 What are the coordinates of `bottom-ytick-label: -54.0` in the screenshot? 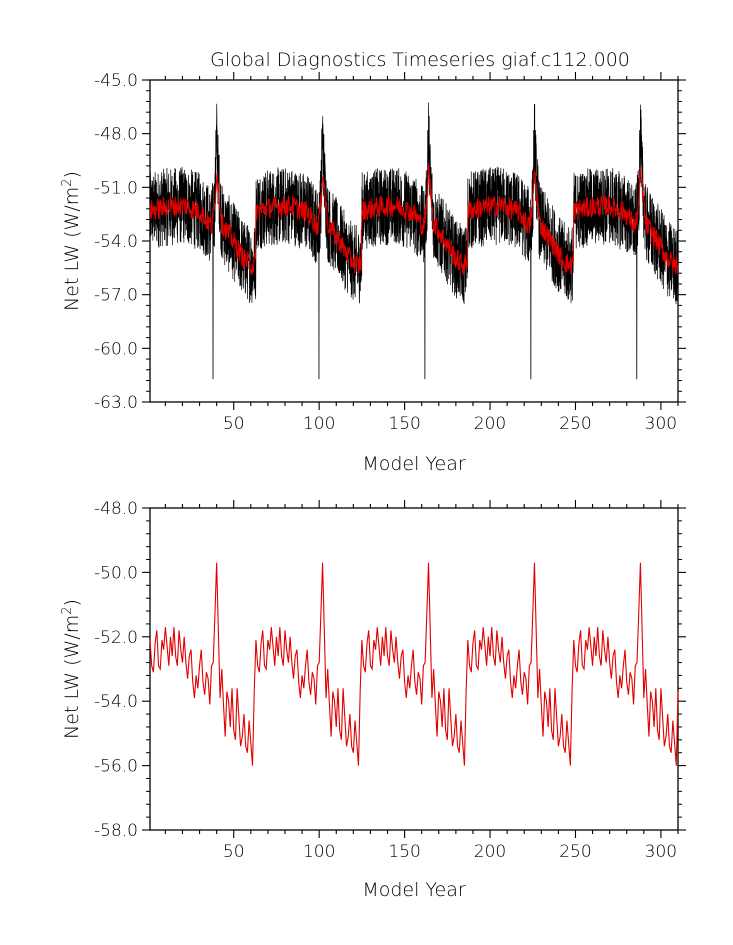 It's located at (116, 702).